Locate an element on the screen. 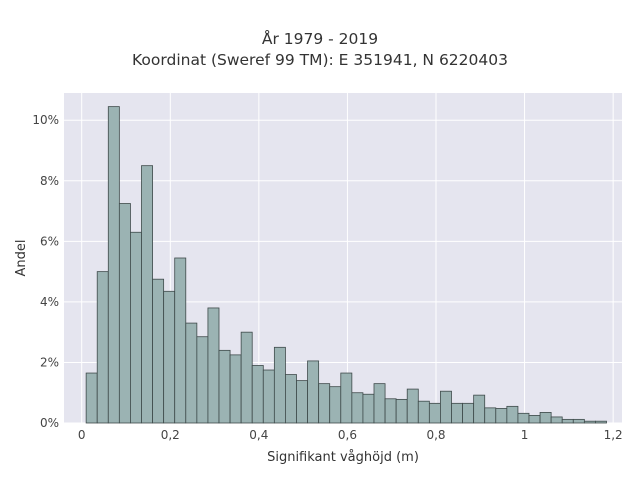 The height and width of the screenshot is (480, 640). y-tick-label: 2% is located at coordinates (49, 362).